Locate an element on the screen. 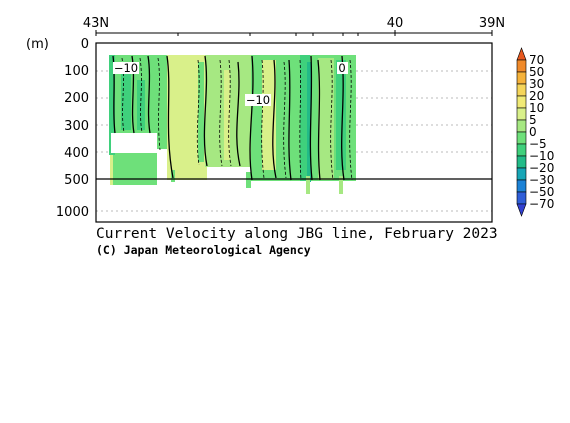 The image size is (570, 423). contour-label-group-1: −10 is located at coordinates (126, 68).